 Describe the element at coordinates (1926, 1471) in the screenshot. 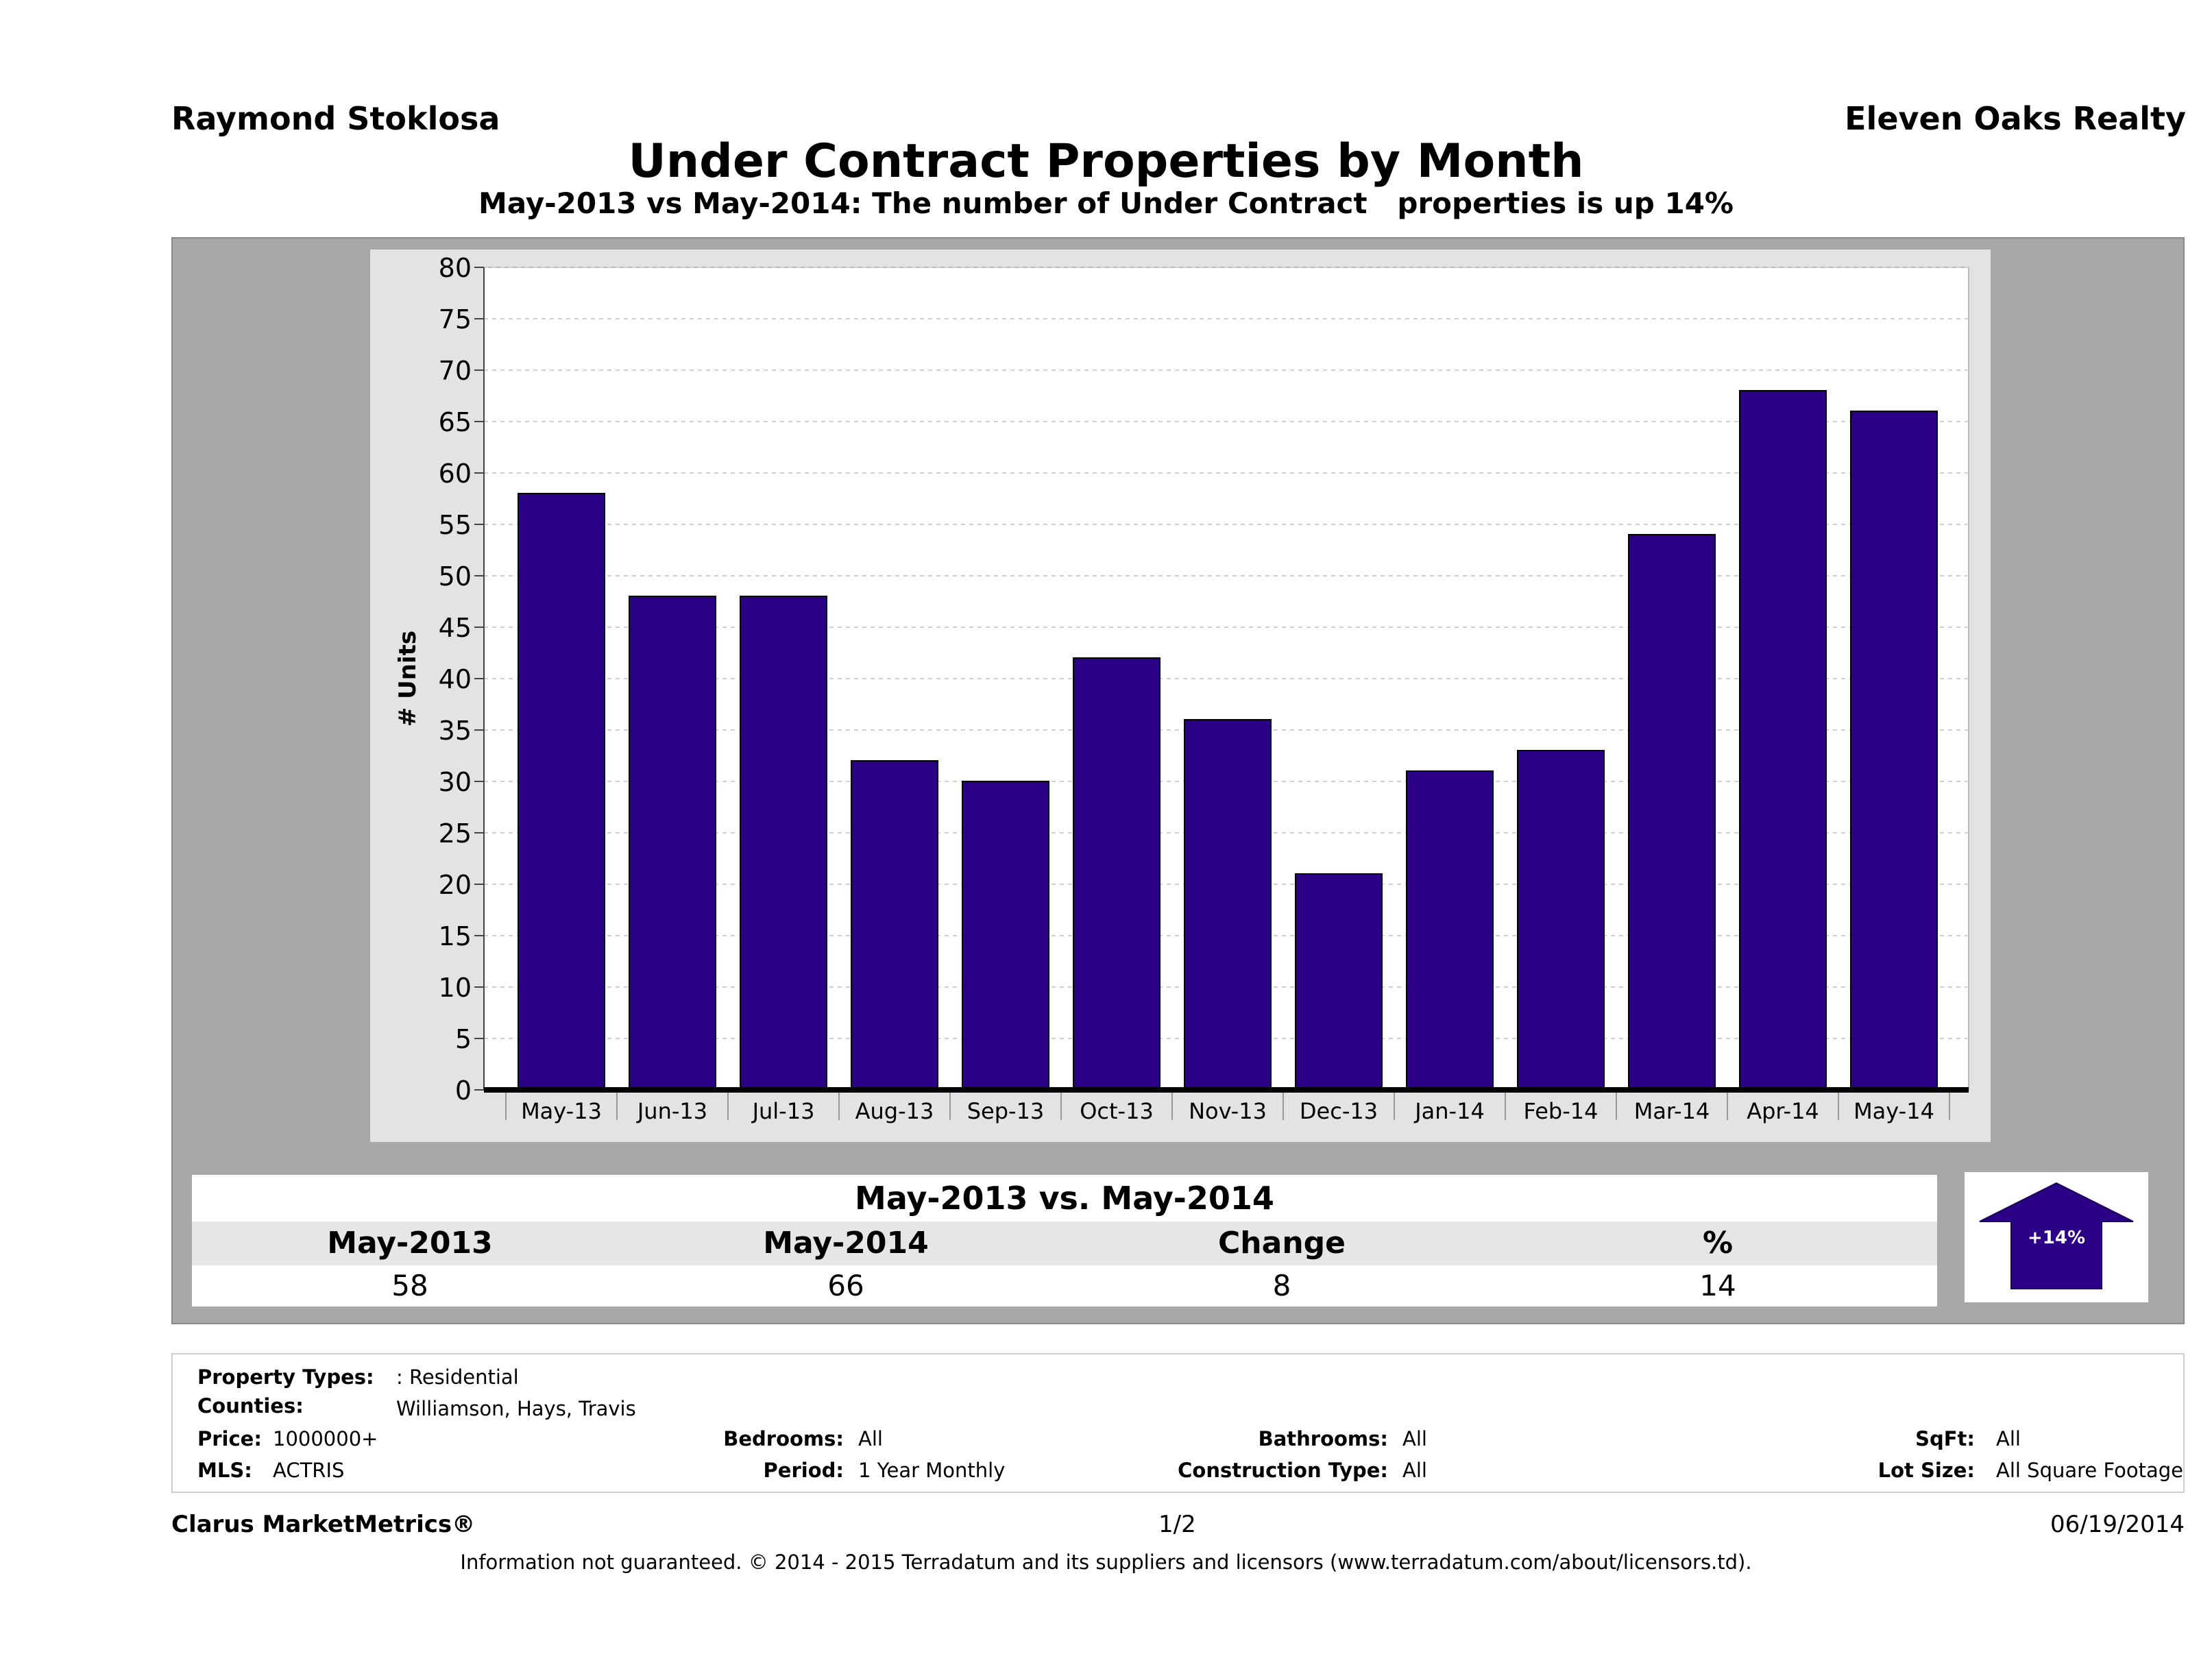

I see `lot-size-label: Lot Size:` at that location.